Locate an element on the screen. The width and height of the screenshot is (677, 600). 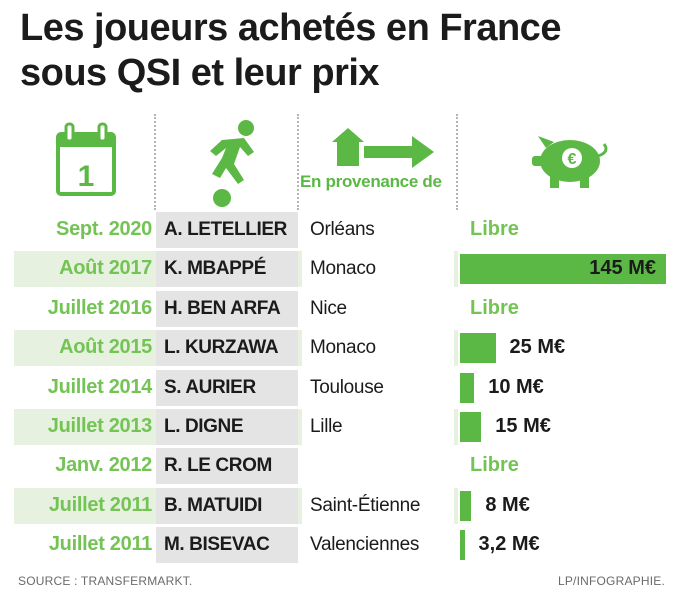
table-row: Août 2015 L. KURZAWA Monaco 25 M€ is located at coordinates (340, 347).